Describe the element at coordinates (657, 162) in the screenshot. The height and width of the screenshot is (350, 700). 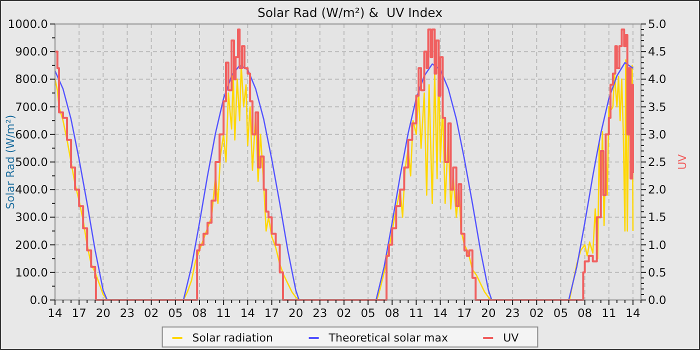
I see `y2-tick-label: 2.5` at that location.